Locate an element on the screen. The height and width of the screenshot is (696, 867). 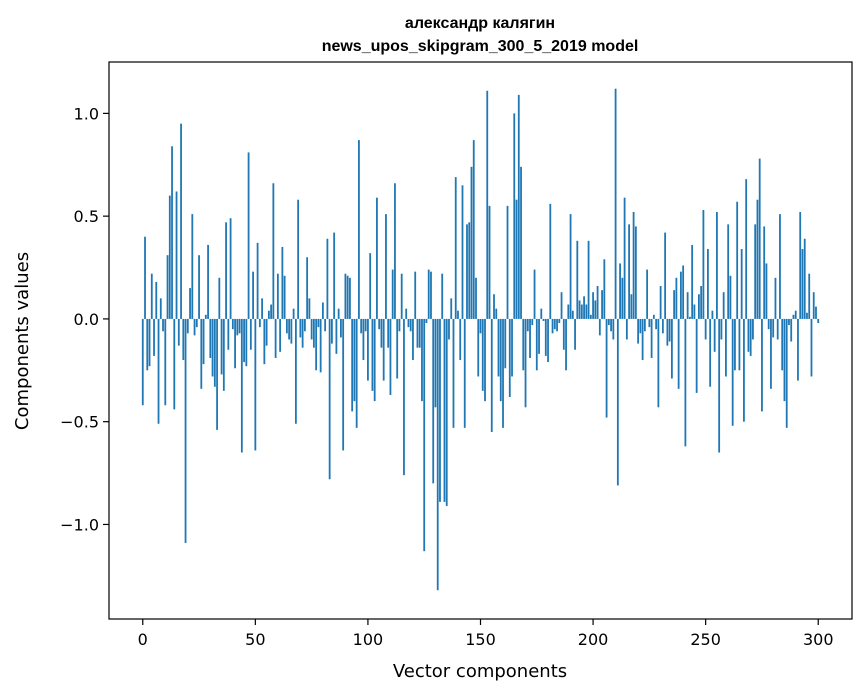
y-tick-label: 0.0 is located at coordinates (86, 319).